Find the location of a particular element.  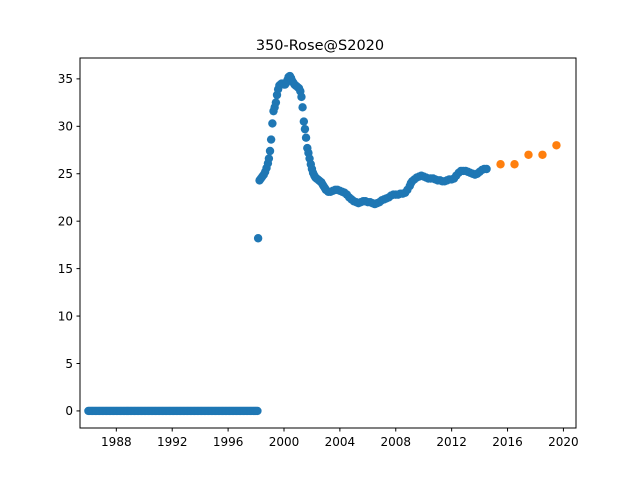

x-axis: 1988 1992 1996 2000 2004 2008 2012 2016 2020 is located at coordinates (340, 438).